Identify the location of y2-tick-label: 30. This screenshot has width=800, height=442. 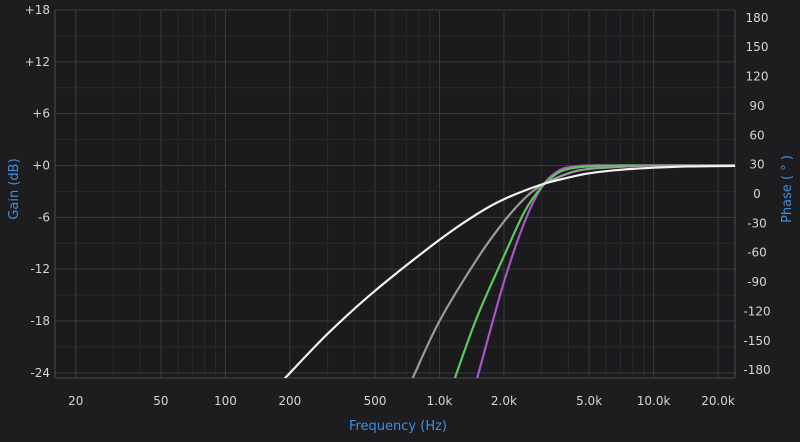
(756, 165).